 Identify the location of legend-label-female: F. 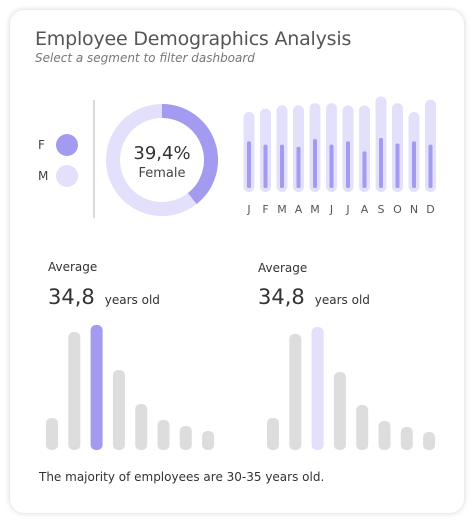
(41, 145).